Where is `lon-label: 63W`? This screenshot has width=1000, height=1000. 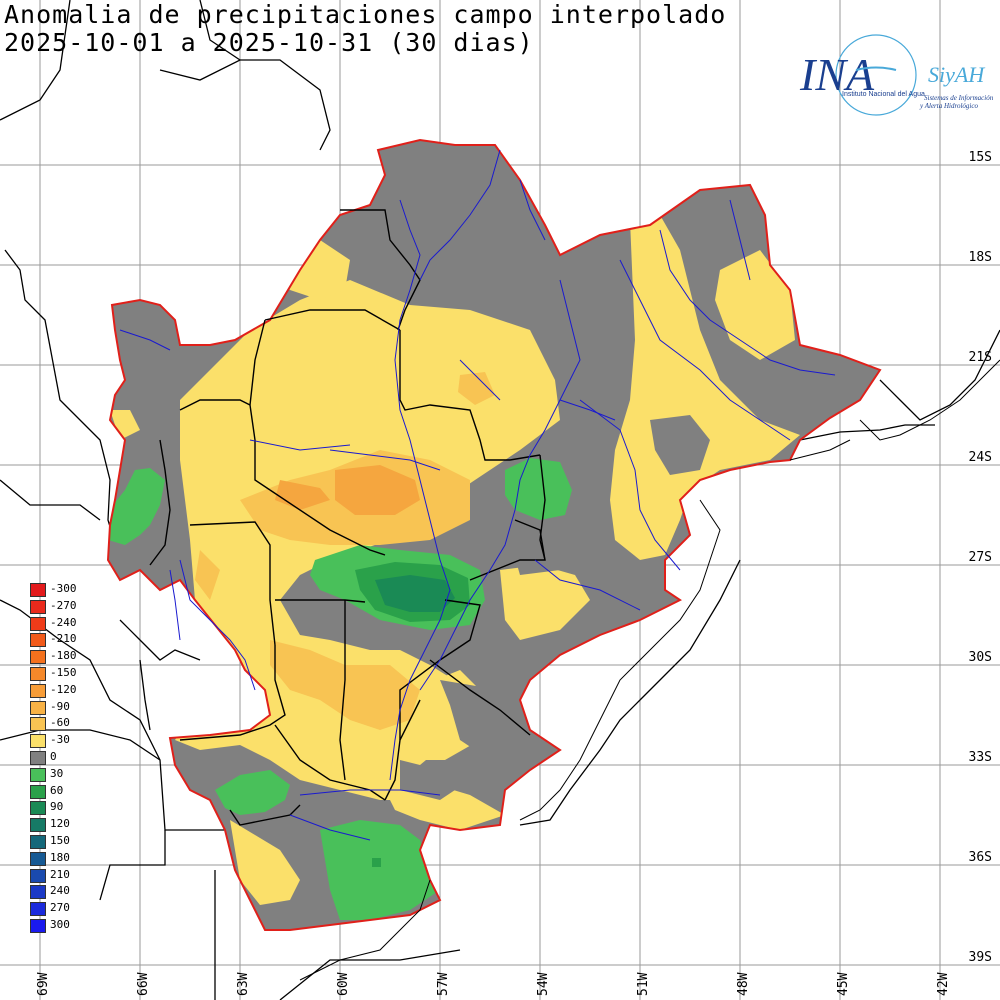 lon-label: 63W is located at coordinates (243, 984).